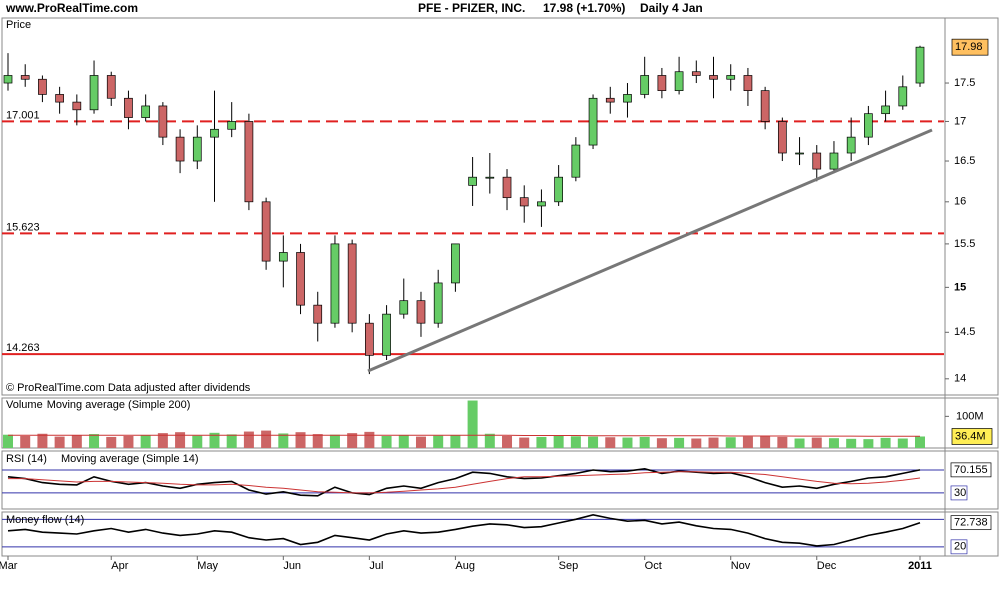 This screenshot has height=600, width=1000. I want to click on y-tick-label: 14, so click(960, 379).